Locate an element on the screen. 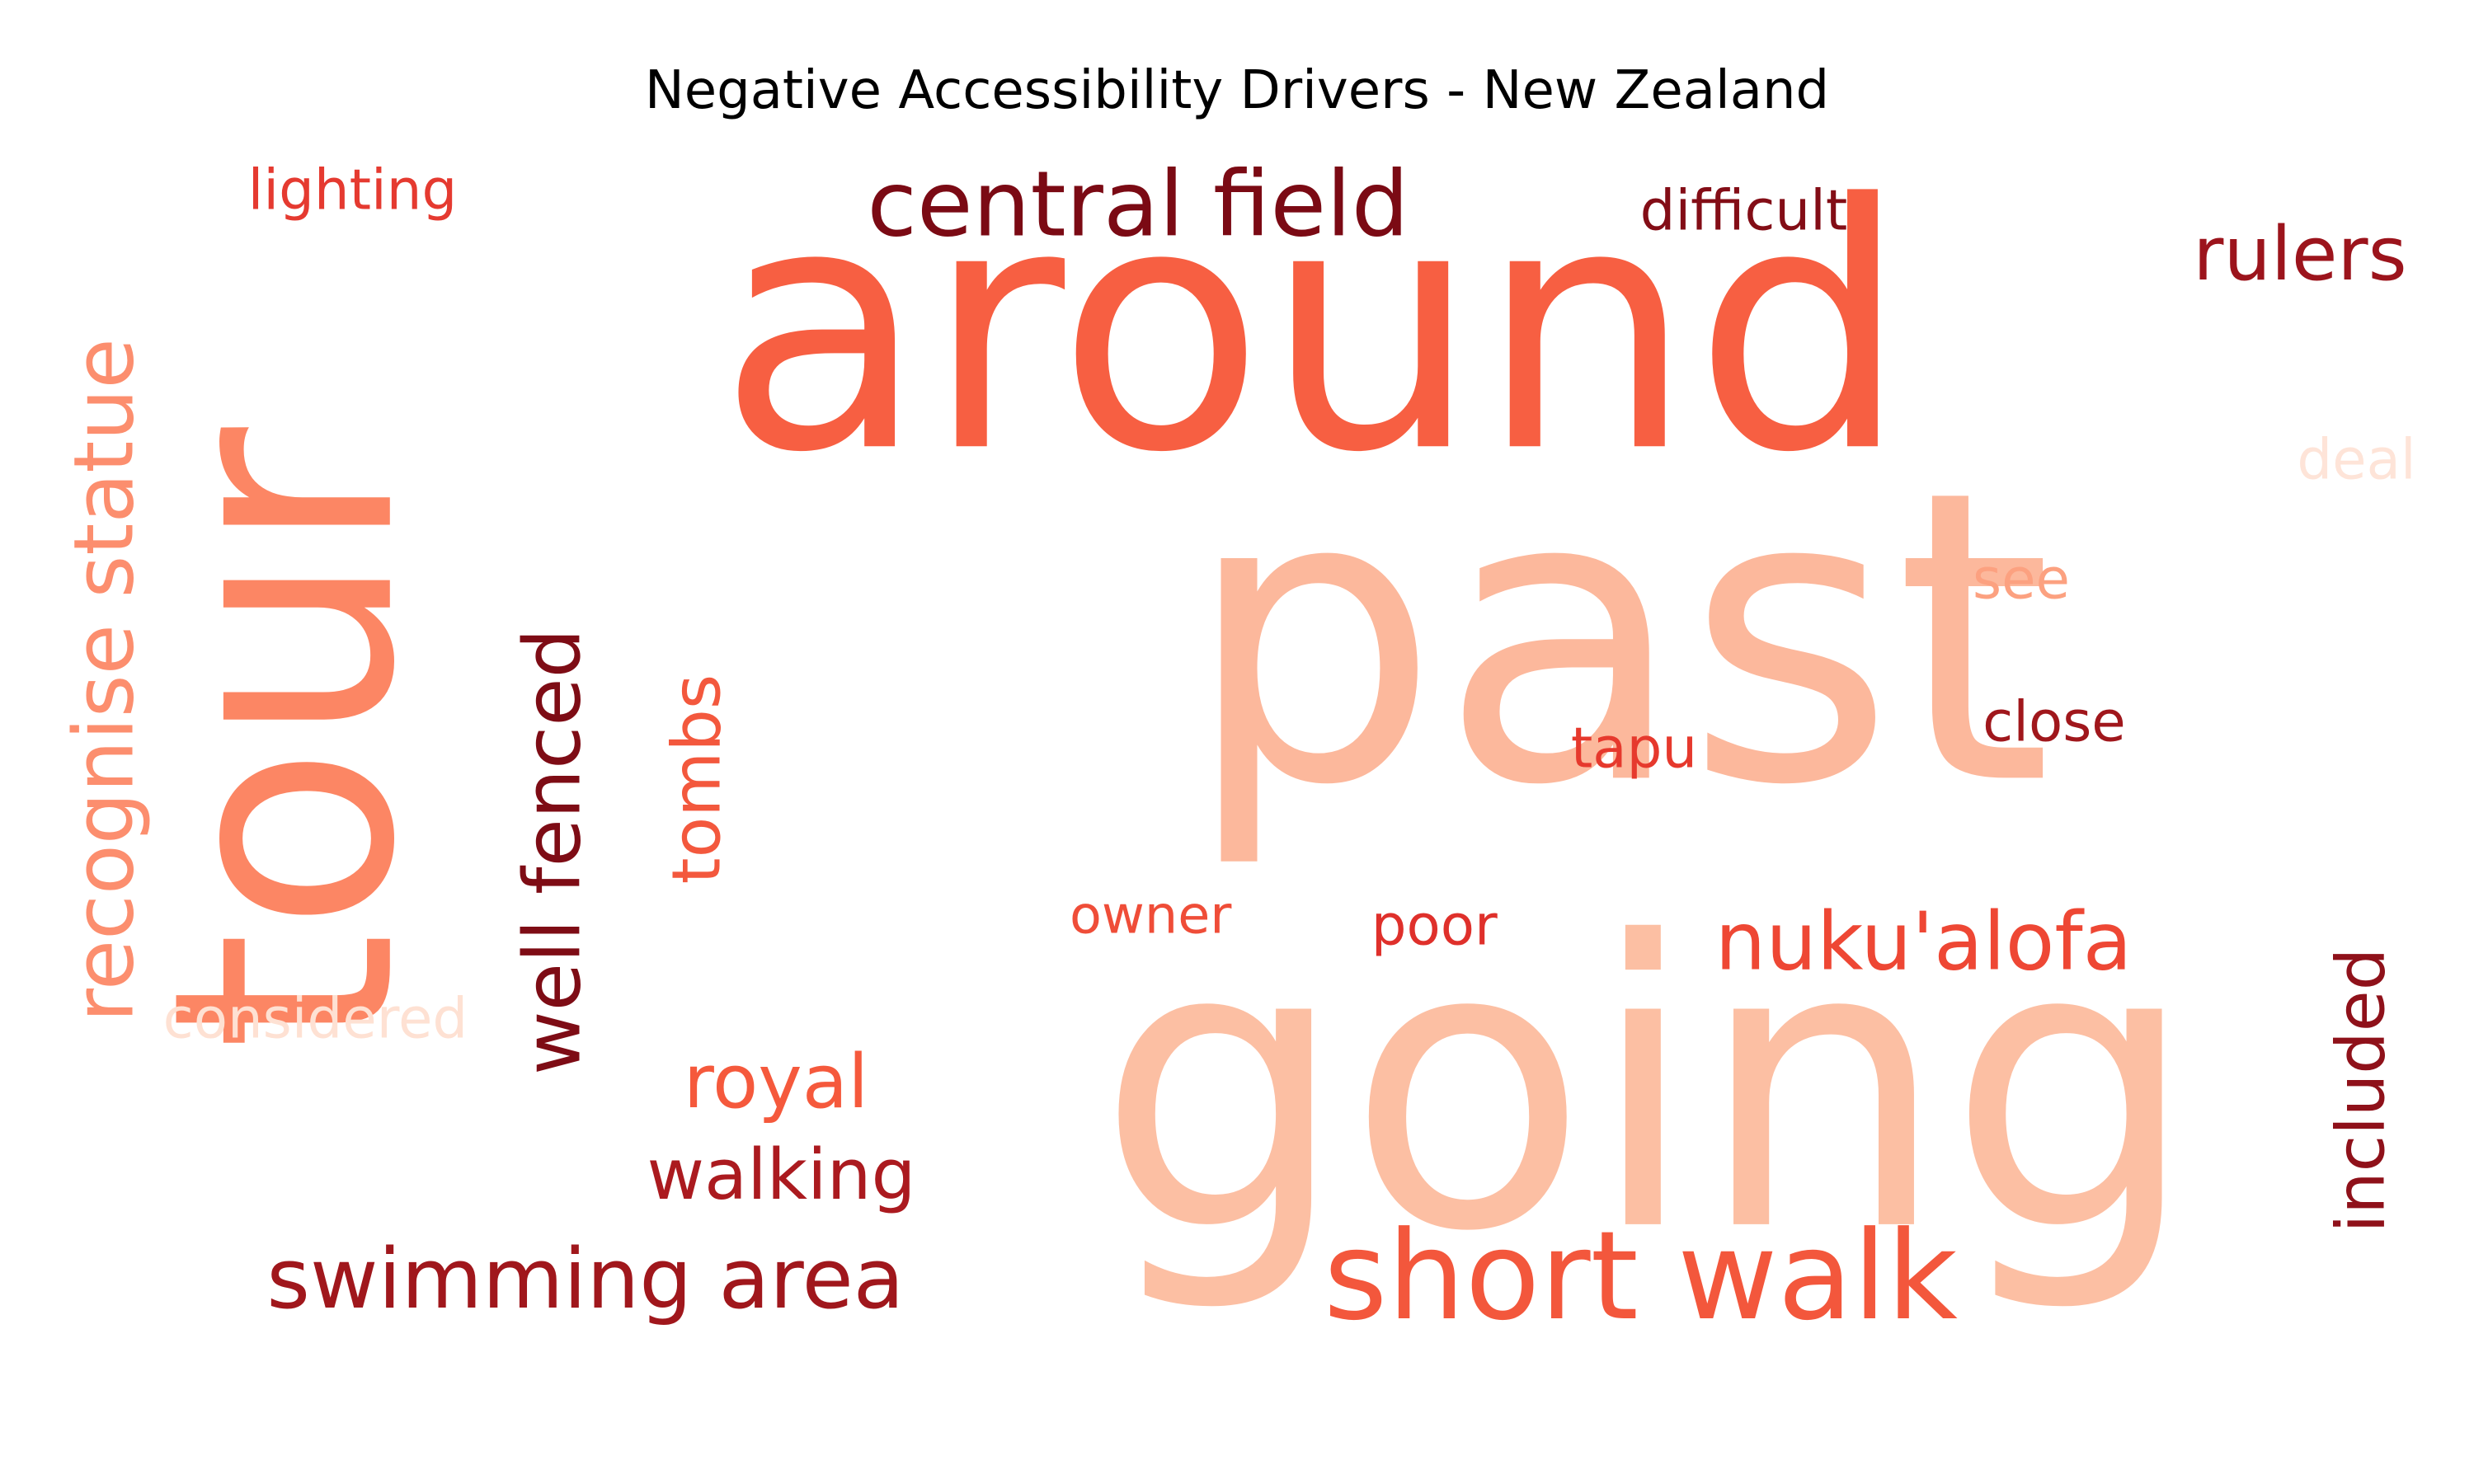 The height and width of the screenshot is (1484, 2474). word-rulers: rulers is located at coordinates (2299, 254).